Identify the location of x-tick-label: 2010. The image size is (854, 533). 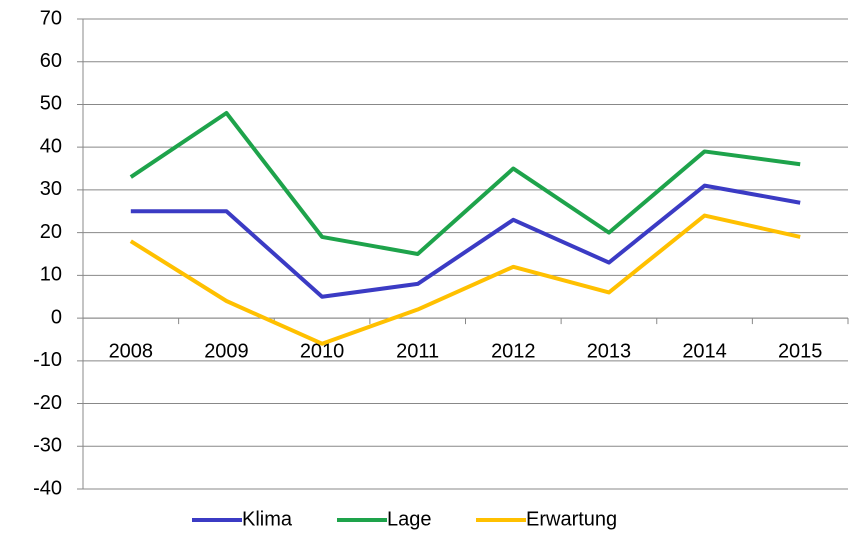
(322, 351).